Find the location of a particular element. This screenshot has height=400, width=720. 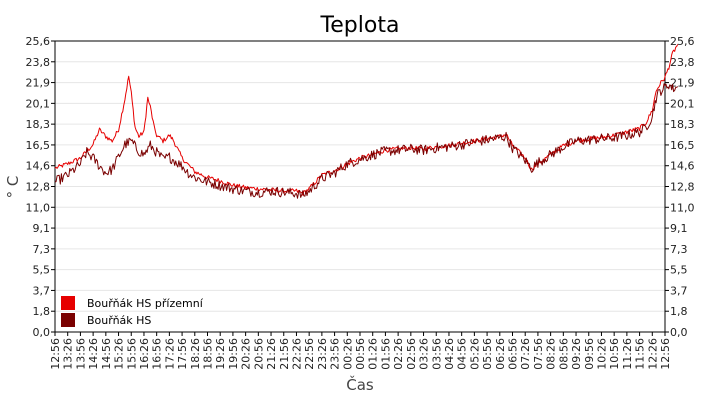

x-tick-label: 05:26 is located at coordinates (474, 354).